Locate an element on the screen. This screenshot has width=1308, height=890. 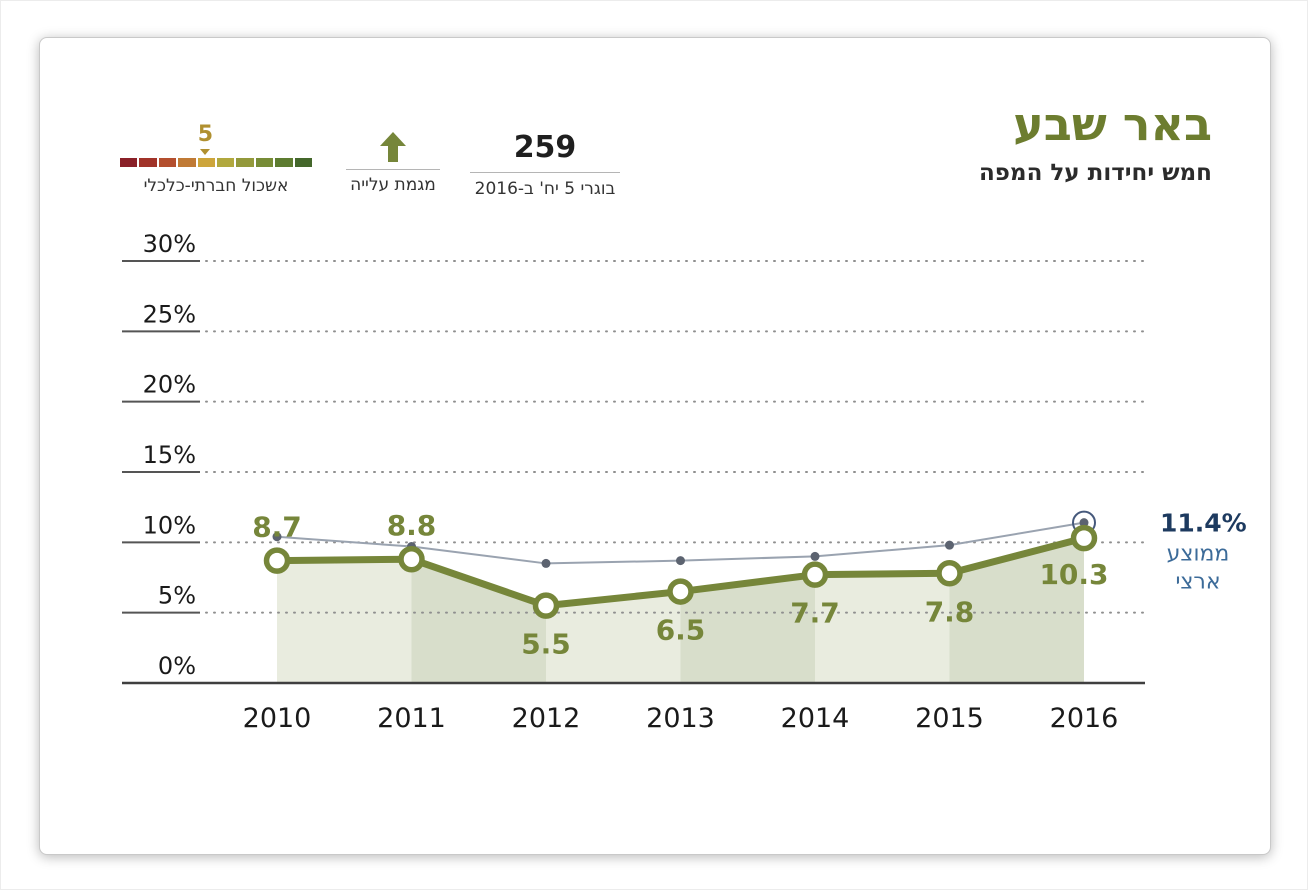
x-tick-label: 2016 is located at coordinates (1084, 718).